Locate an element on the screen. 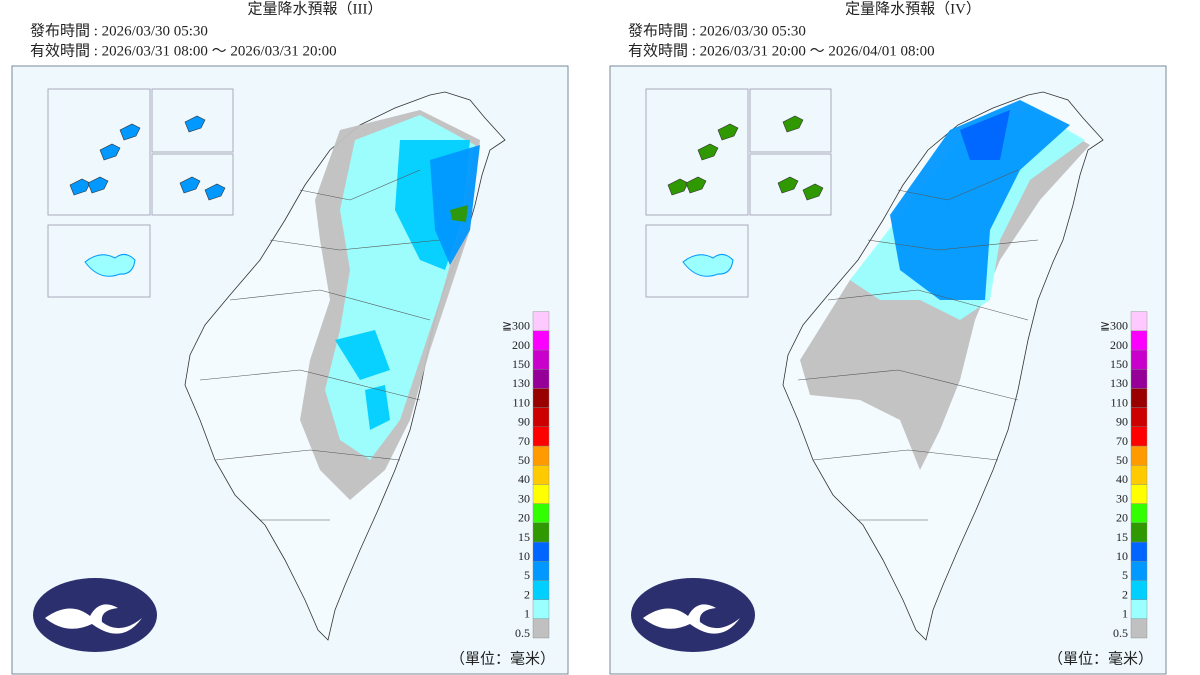 Image resolution: width=1200 pixels, height=675 pixels. legend-label: 10 is located at coordinates (1122, 556).